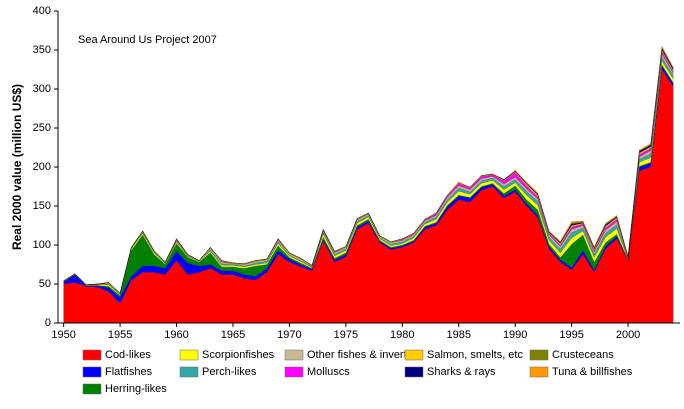 The image size is (684, 409). Describe the element at coordinates (571, 335) in the screenshot. I see `x-tick-label: 1995` at that location.